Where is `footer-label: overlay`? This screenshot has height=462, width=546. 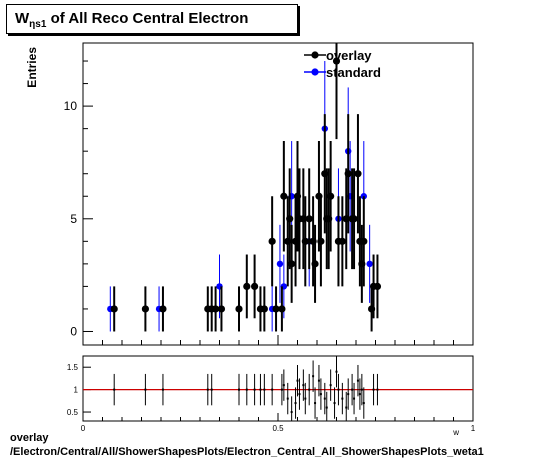 footer-label: overlay is located at coordinates (29, 438).